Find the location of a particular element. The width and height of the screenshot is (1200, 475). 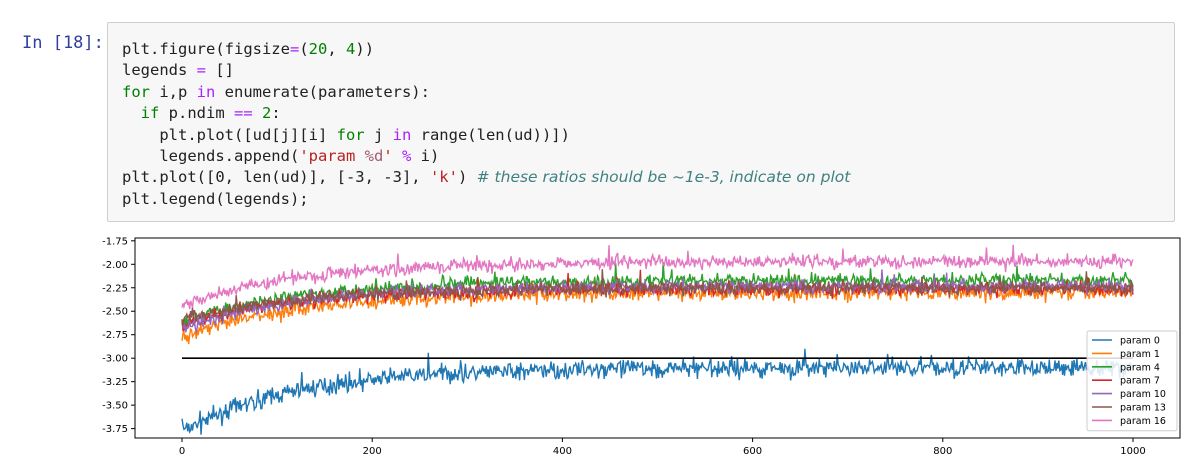

code-line: legends = [] is located at coordinates (486, 70).